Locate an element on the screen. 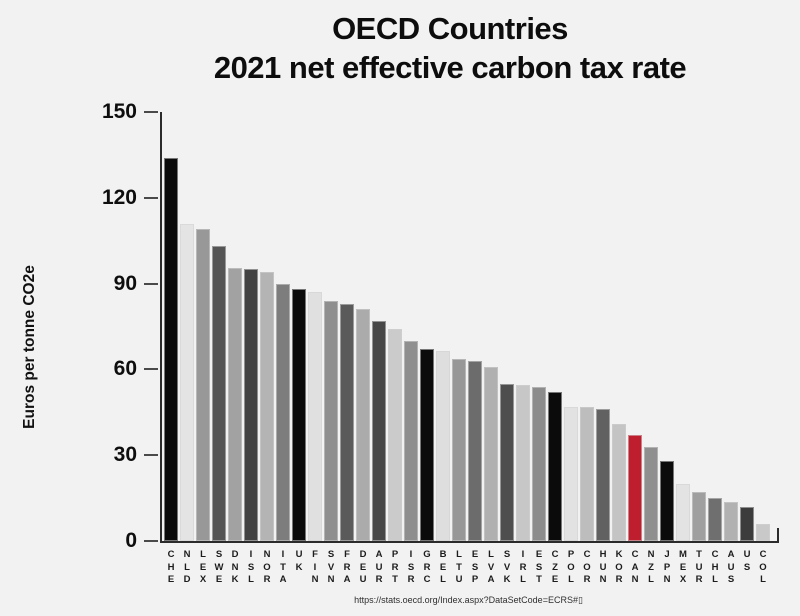  y-tick-60: 60 is located at coordinates (136, 369).